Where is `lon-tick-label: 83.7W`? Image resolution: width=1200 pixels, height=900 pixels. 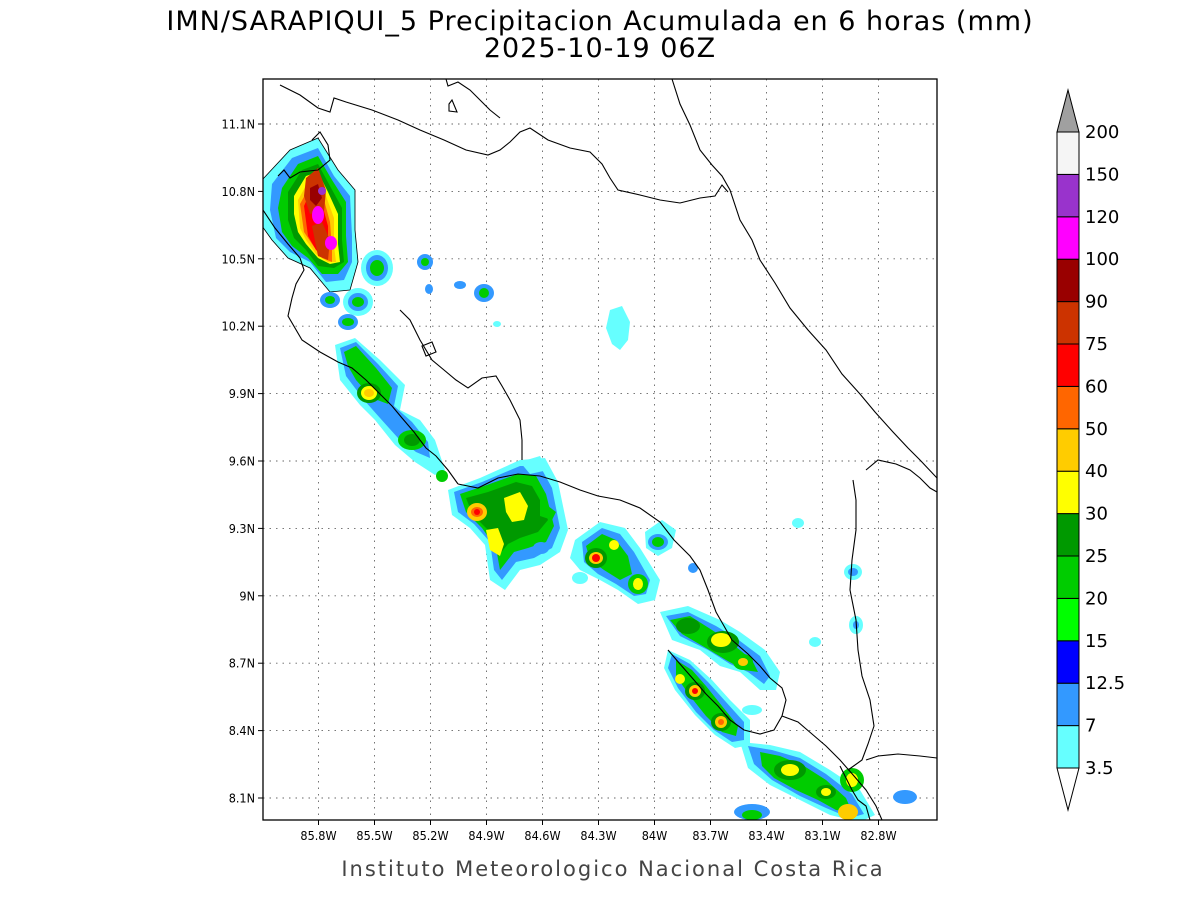 lon-tick-label: 83.7W is located at coordinates (710, 835).